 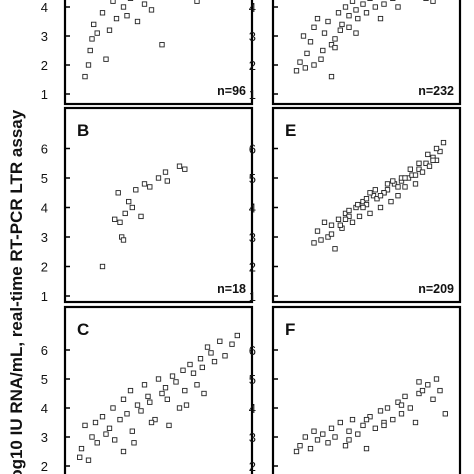 I want to click on panel-letter: C, so click(x=83, y=329).